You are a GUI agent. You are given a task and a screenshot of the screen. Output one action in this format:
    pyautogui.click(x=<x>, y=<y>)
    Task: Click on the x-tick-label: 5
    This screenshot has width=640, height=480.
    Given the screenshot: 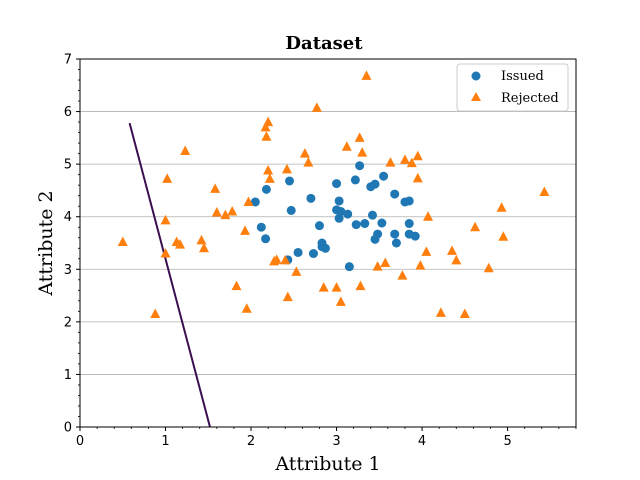 What is the action you would take?
    pyautogui.click(x=507, y=441)
    